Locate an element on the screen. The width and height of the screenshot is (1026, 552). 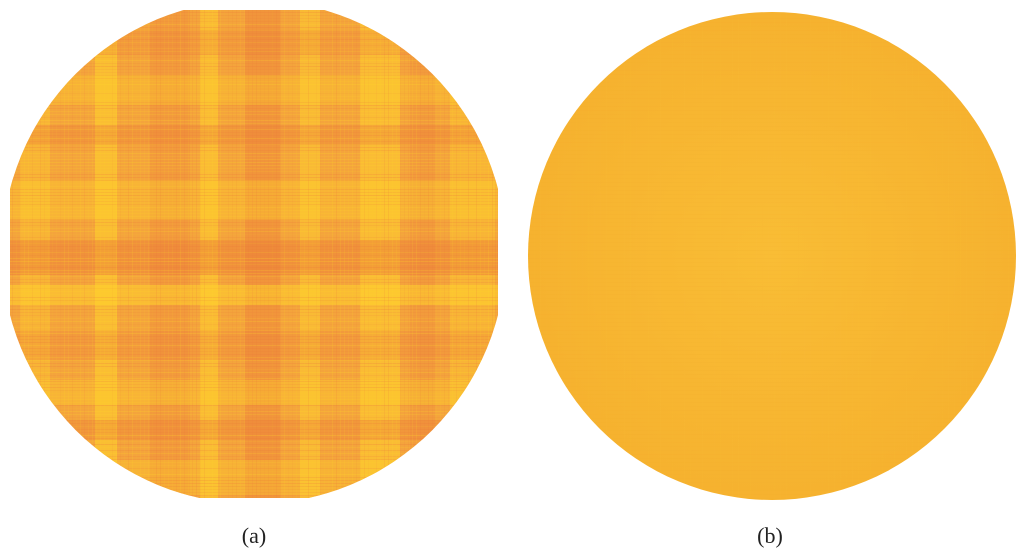
vertical-band is located at coordinates (422, 254).